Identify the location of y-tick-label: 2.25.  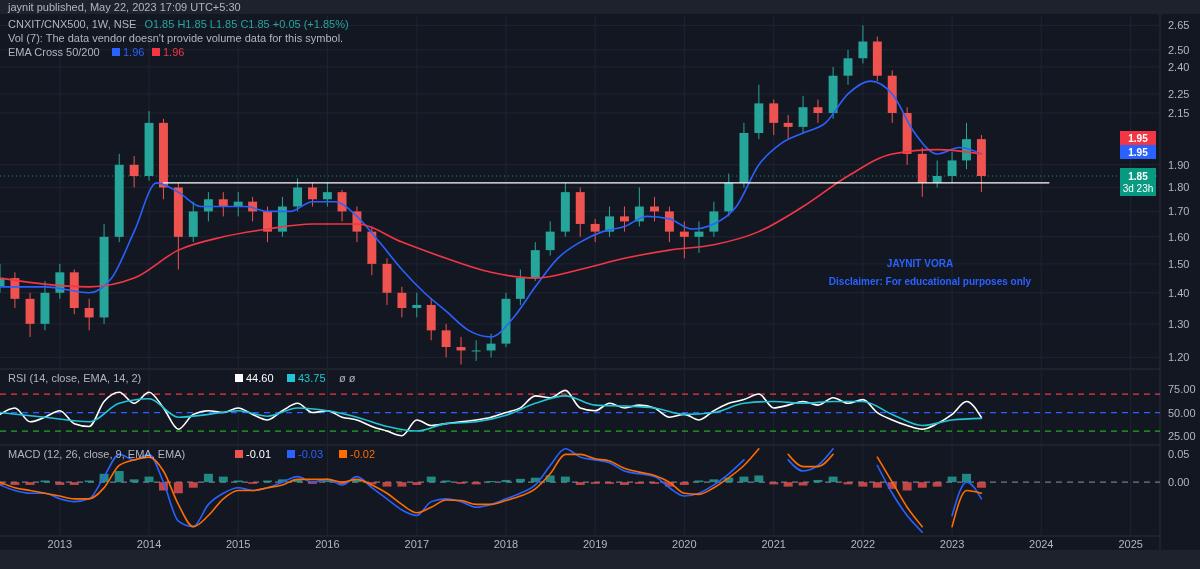
(1179, 93).